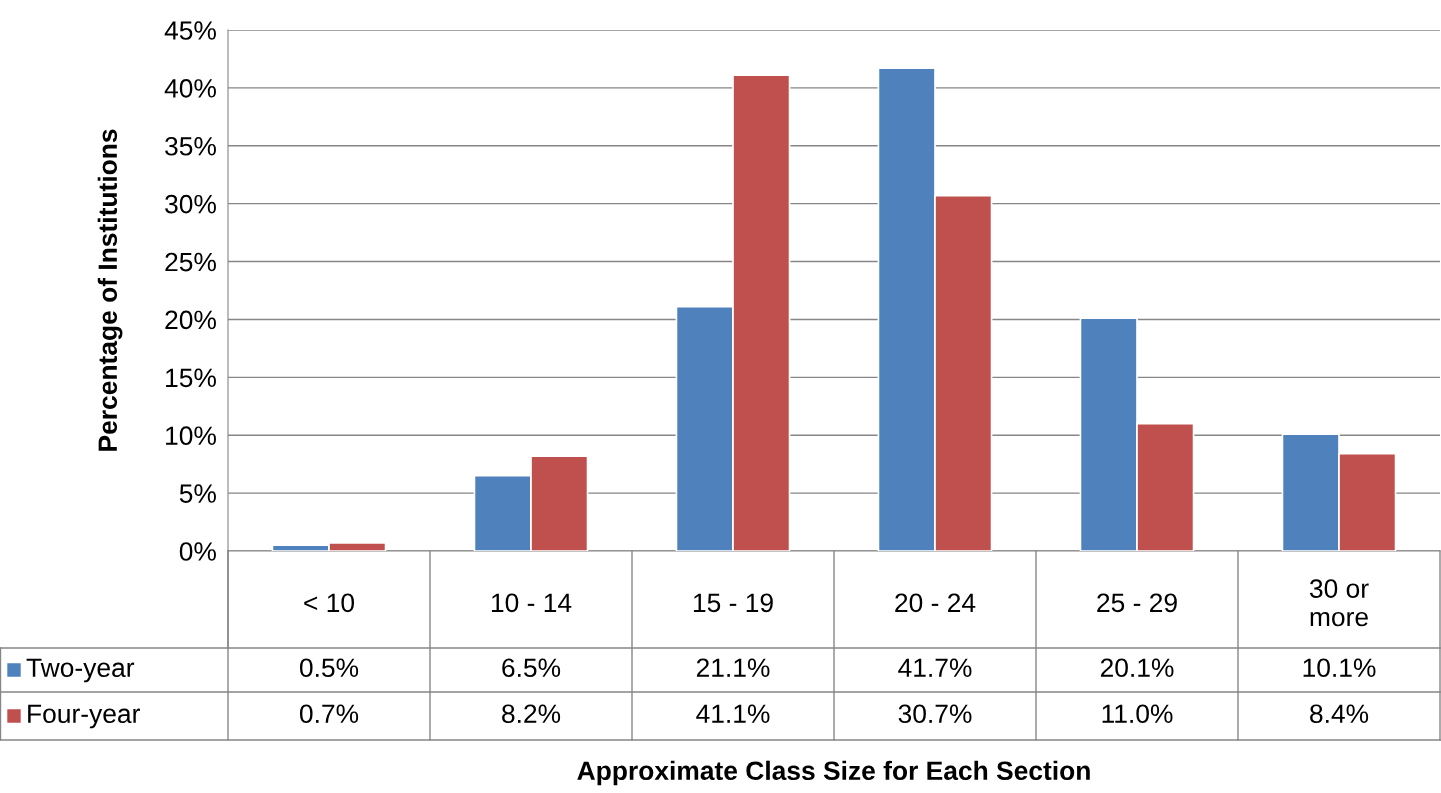 The image size is (1441, 793). What do you see at coordinates (935, 603) in the screenshot?
I see `x-tick-label: 20 - 24` at bounding box center [935, 603].